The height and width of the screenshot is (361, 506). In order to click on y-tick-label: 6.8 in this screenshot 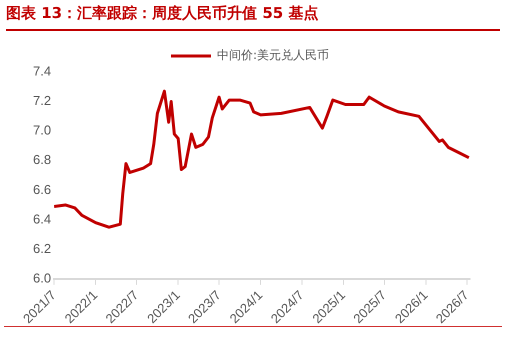, I will do `click(42, 160)`.